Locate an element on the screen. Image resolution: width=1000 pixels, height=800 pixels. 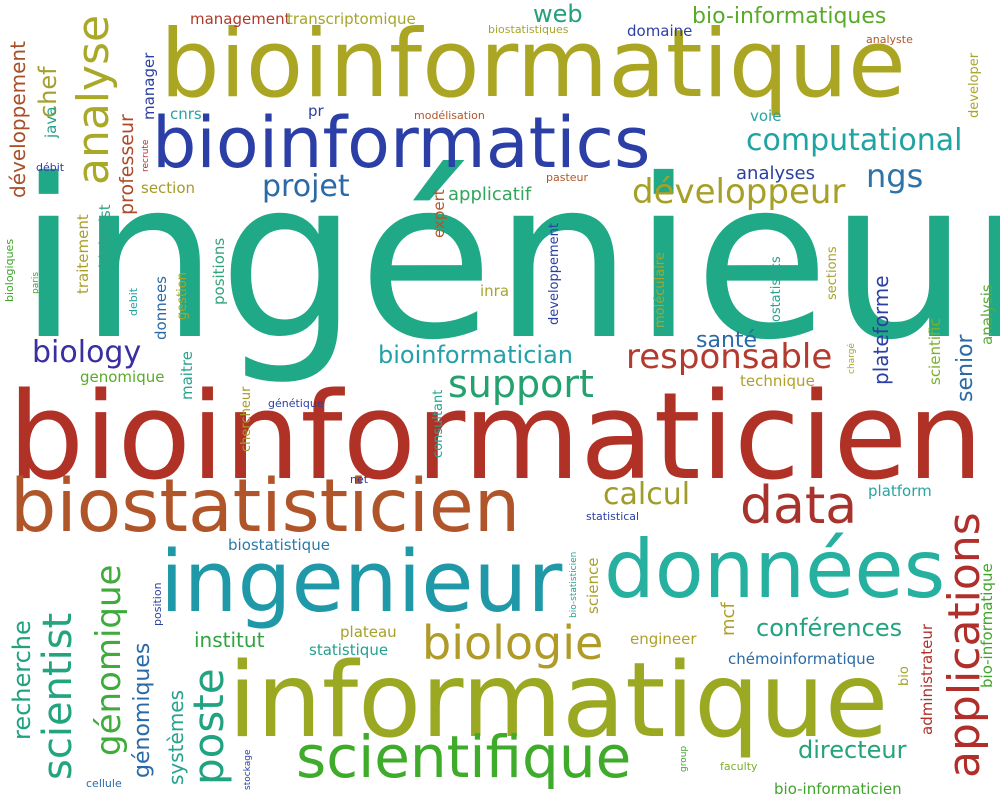
word-traitement: traitement is located at coordinates (83, 254).